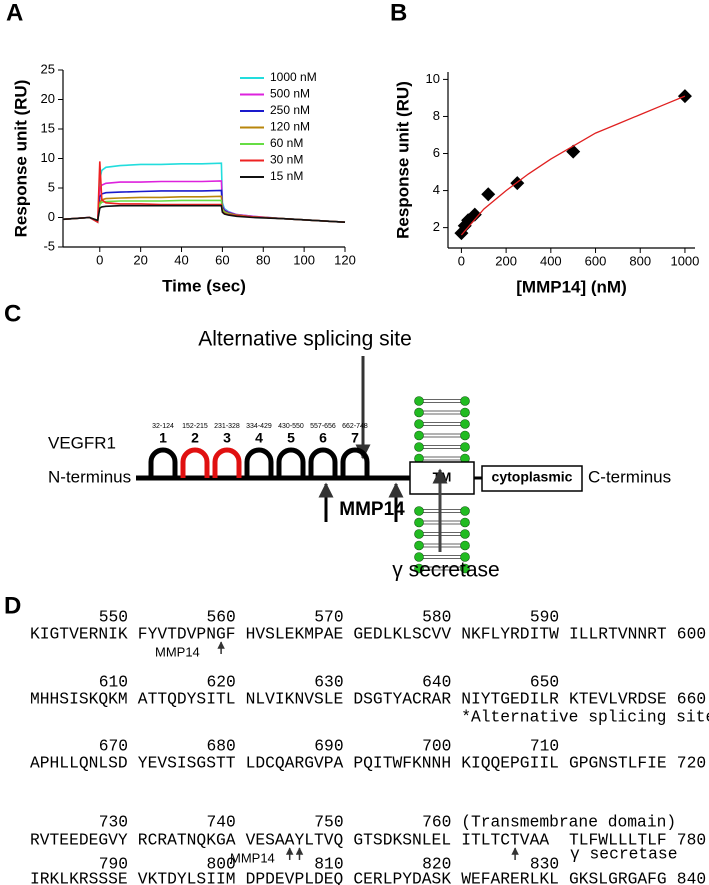 Image resolution: width=709 pixels, height=885 pixels. Describe the element at coordinates (286, 143) in the screenshot. I see `legend-label: 60 nM` at that location.